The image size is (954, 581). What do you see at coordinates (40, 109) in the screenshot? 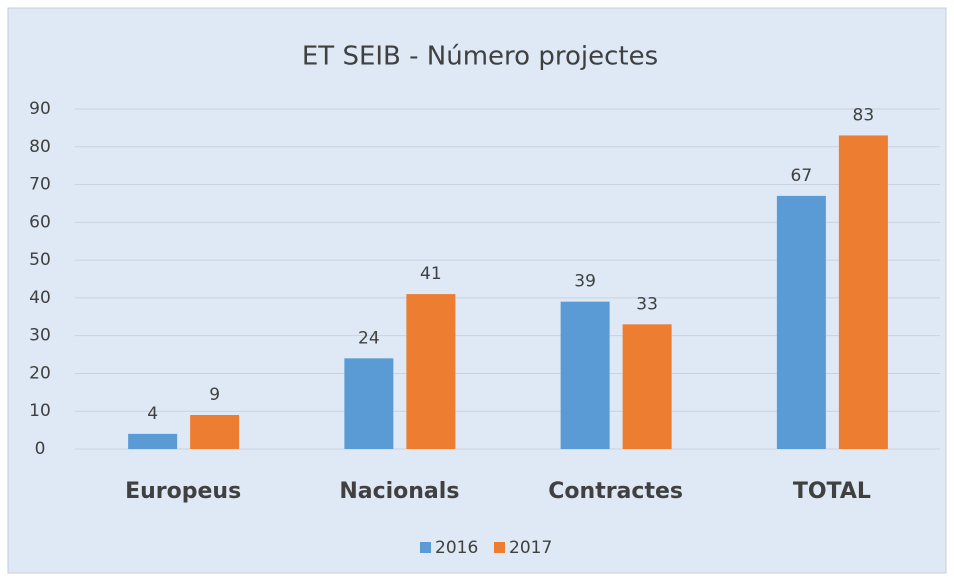
I see `y-tick-label: 90` at bounding box center [40, 109].